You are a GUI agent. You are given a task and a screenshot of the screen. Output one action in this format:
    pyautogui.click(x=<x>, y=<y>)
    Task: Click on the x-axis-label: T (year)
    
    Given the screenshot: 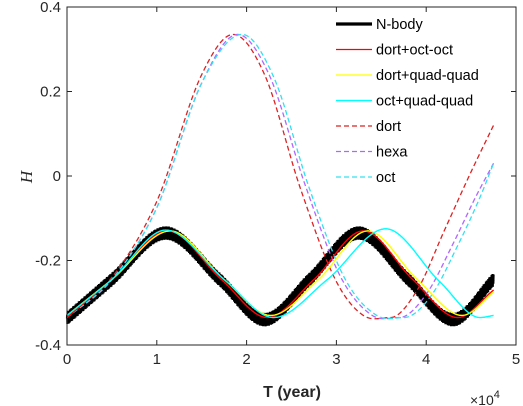 What is the action you would take?
    pyautogui.click(x=292, y=392)
    